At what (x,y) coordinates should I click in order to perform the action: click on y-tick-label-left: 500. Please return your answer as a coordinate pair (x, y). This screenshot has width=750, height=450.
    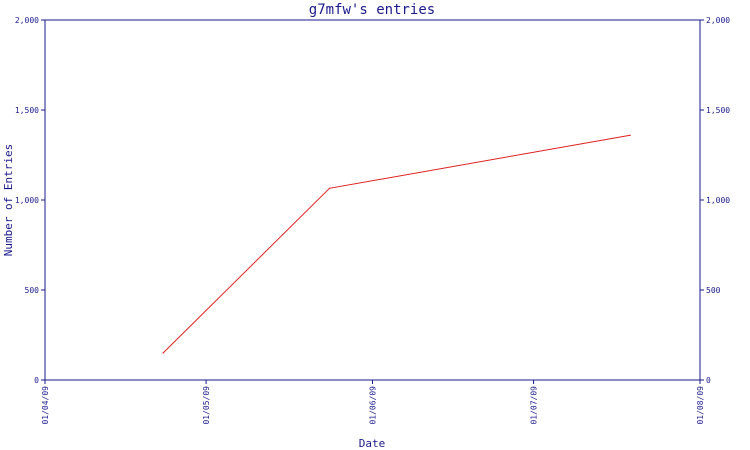
    Looking at the image, I should click on (32, 290).